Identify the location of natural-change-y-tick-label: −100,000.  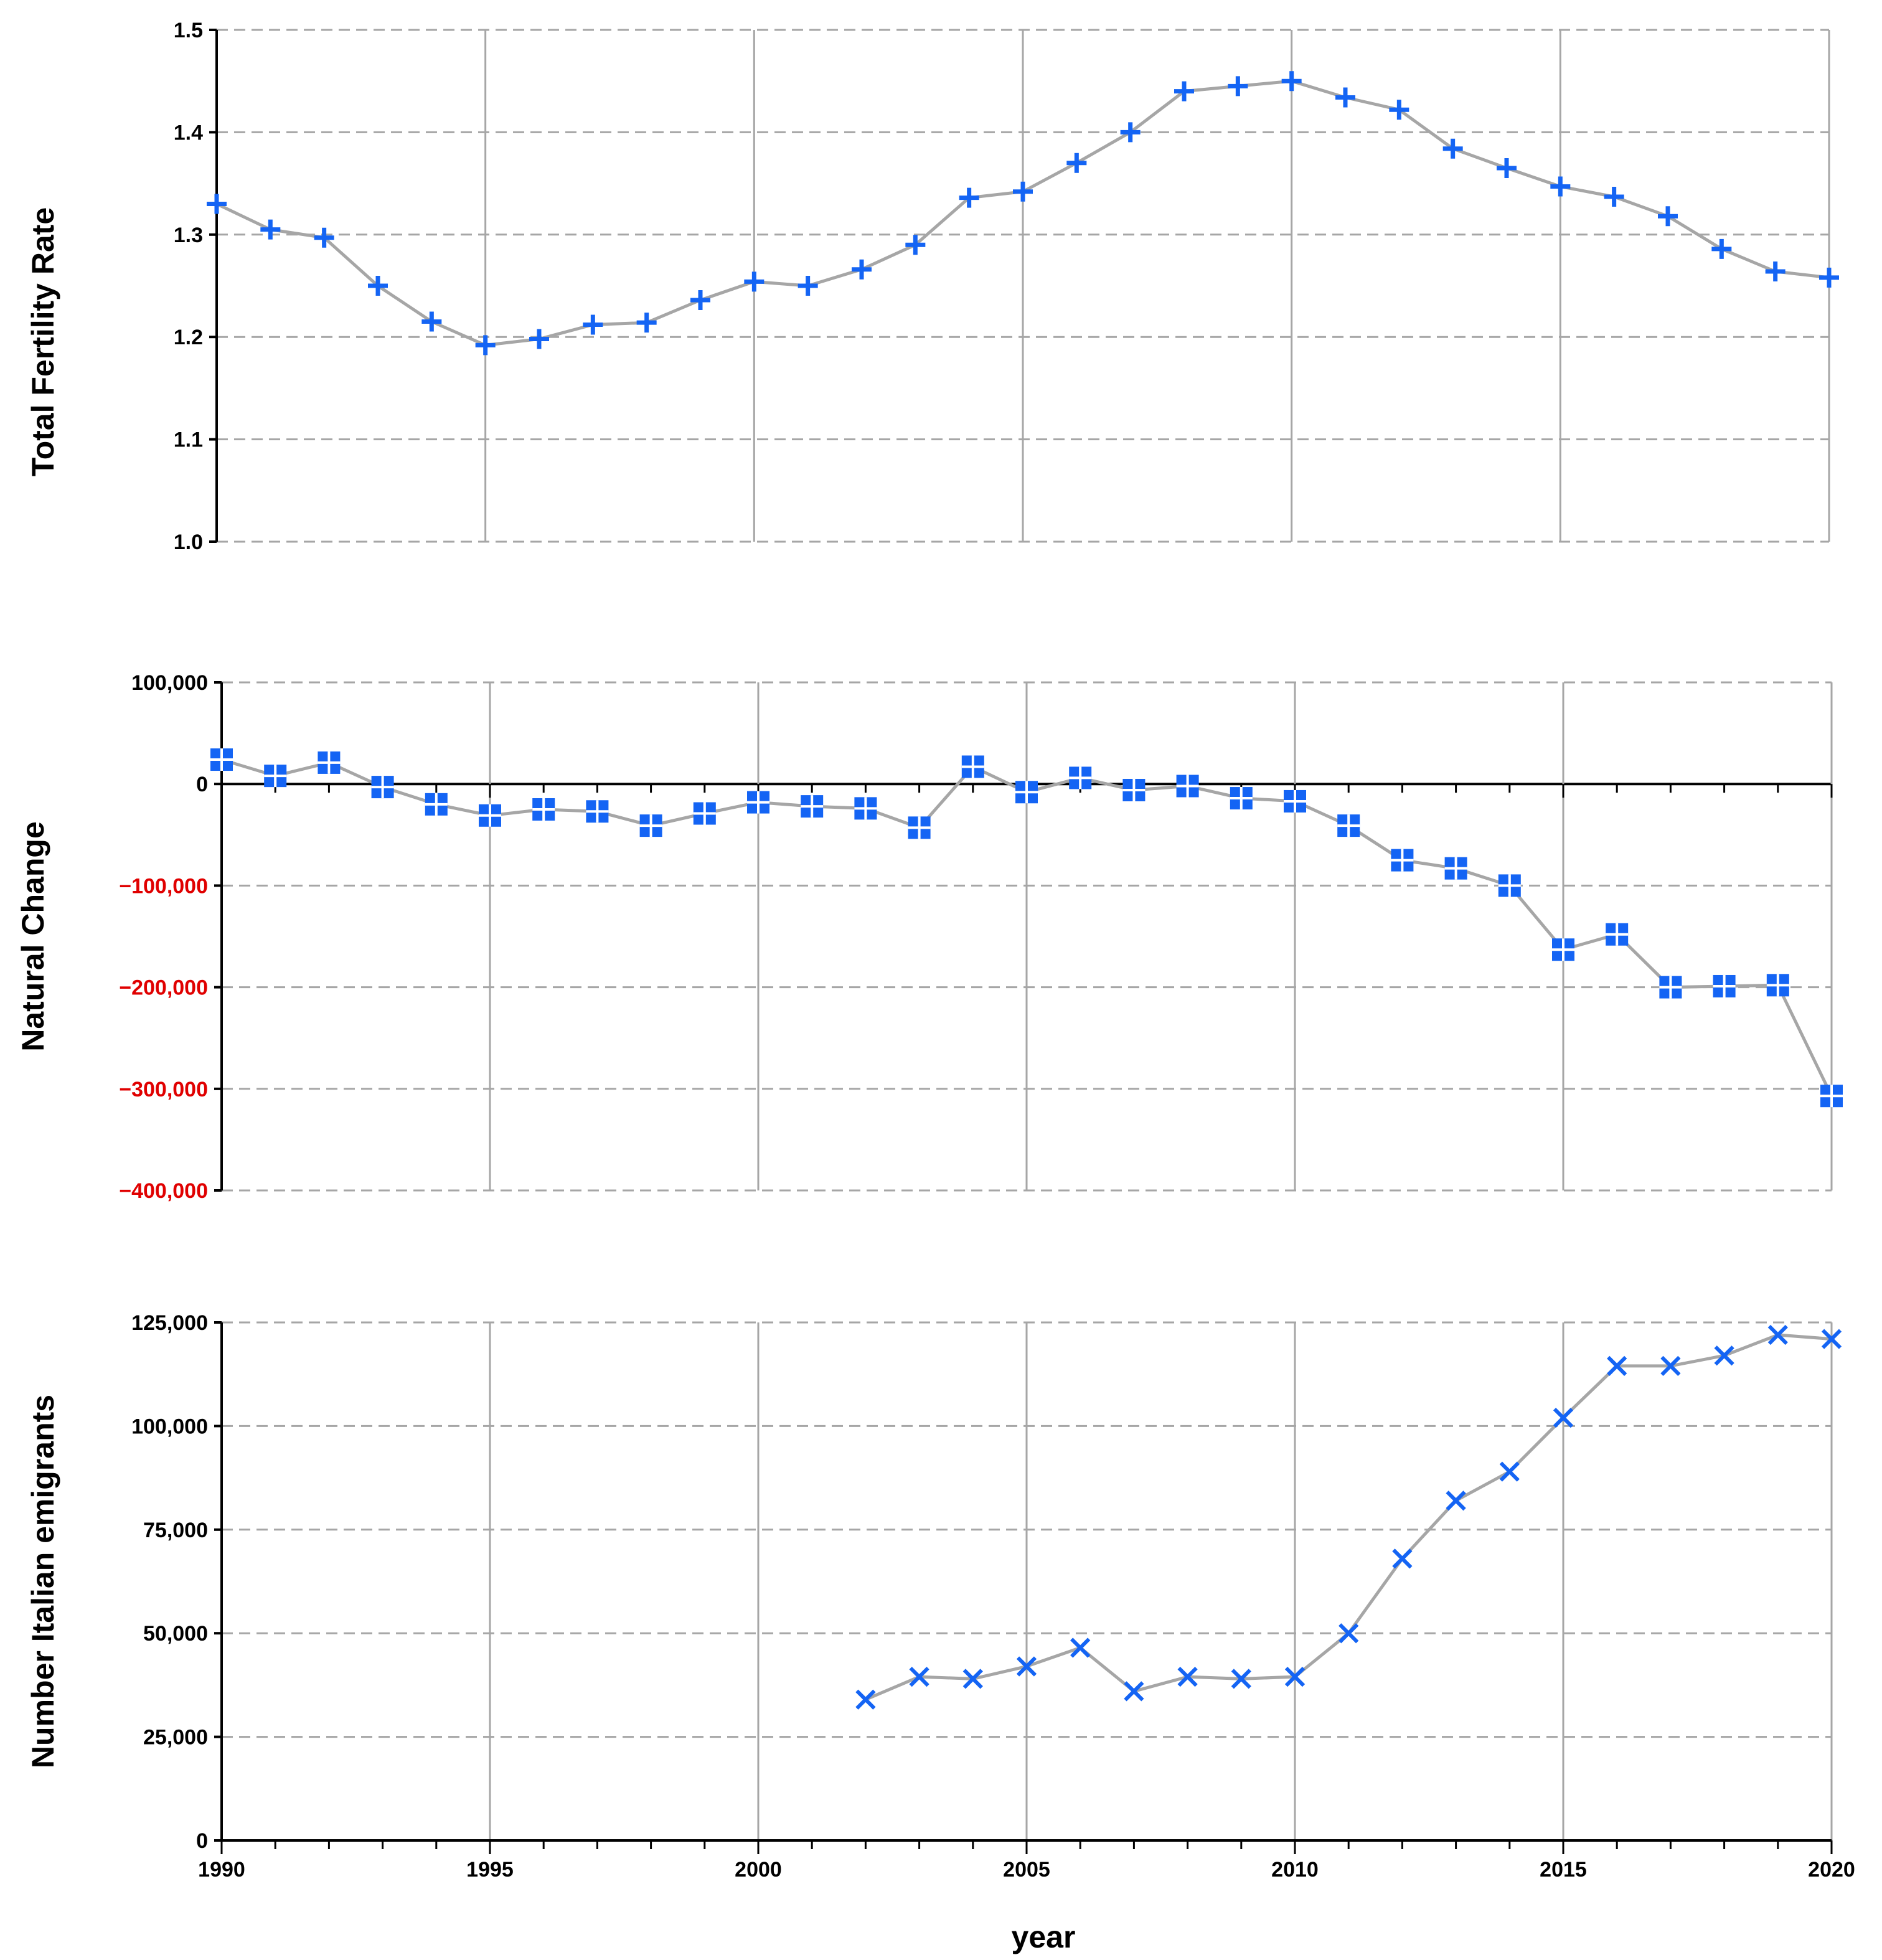
(163, 886).